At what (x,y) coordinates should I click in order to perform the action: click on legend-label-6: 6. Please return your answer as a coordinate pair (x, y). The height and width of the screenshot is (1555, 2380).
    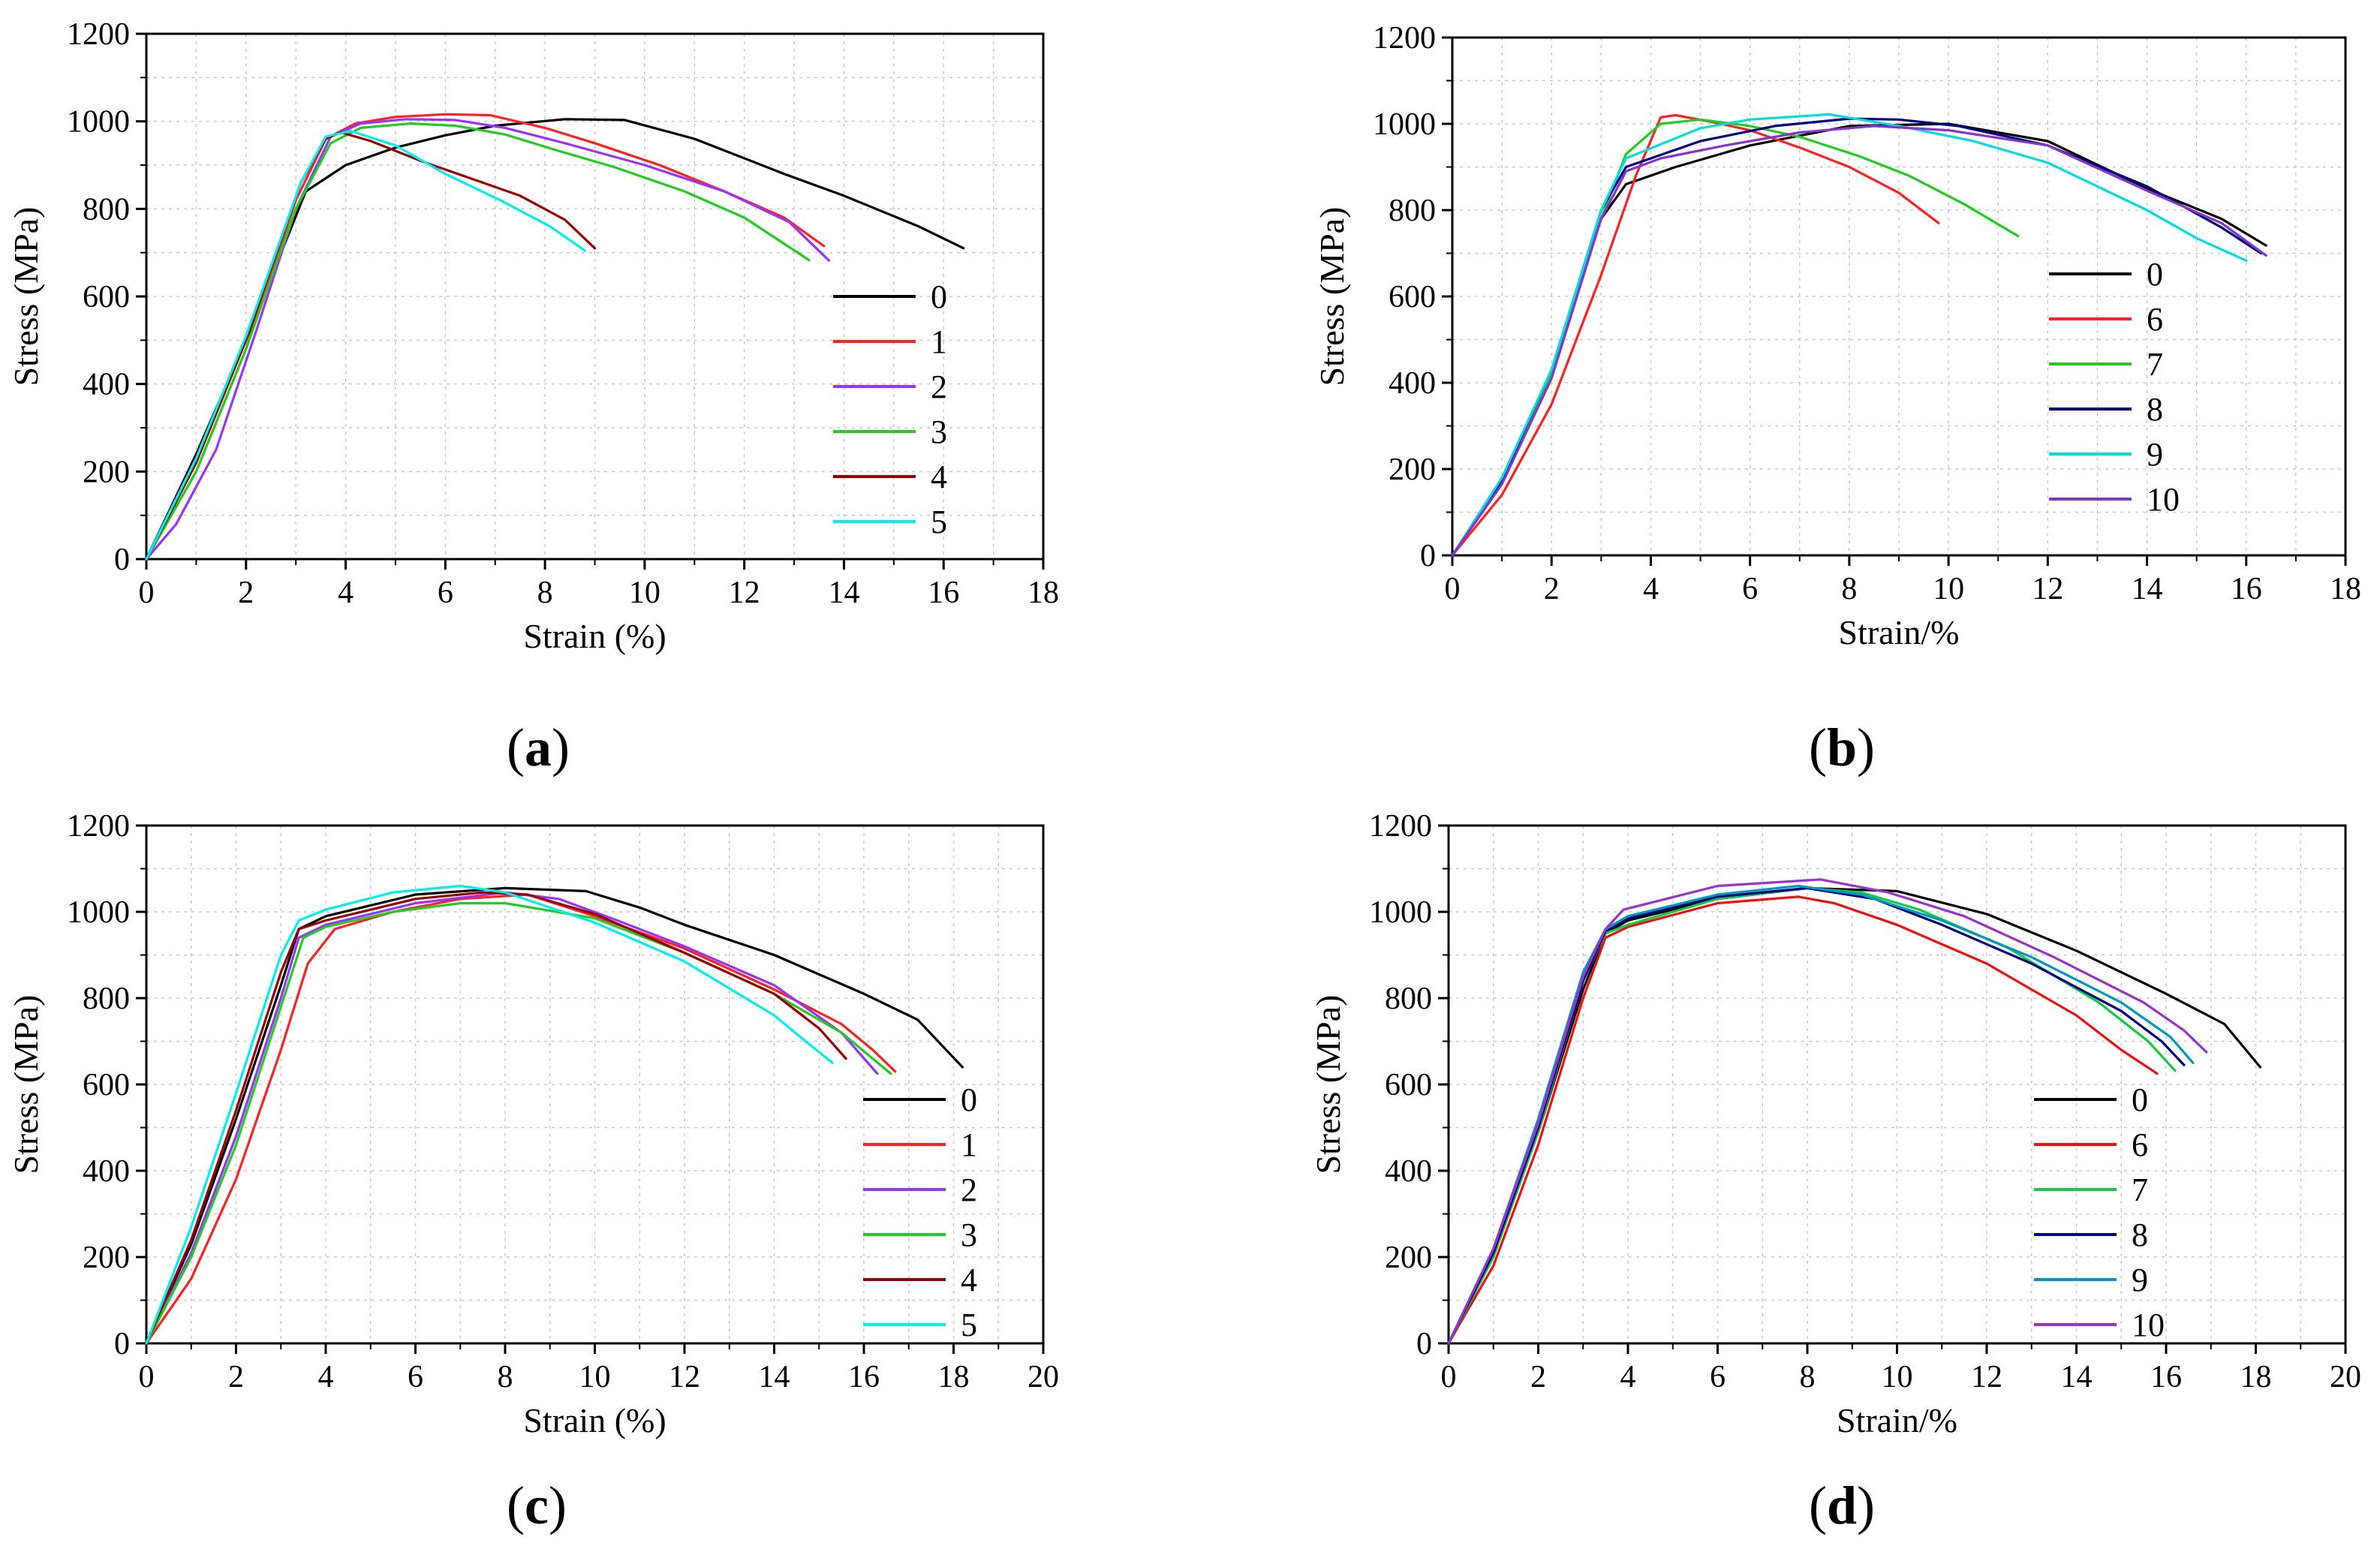
    Looking at the image, I should click on (2155, 319).